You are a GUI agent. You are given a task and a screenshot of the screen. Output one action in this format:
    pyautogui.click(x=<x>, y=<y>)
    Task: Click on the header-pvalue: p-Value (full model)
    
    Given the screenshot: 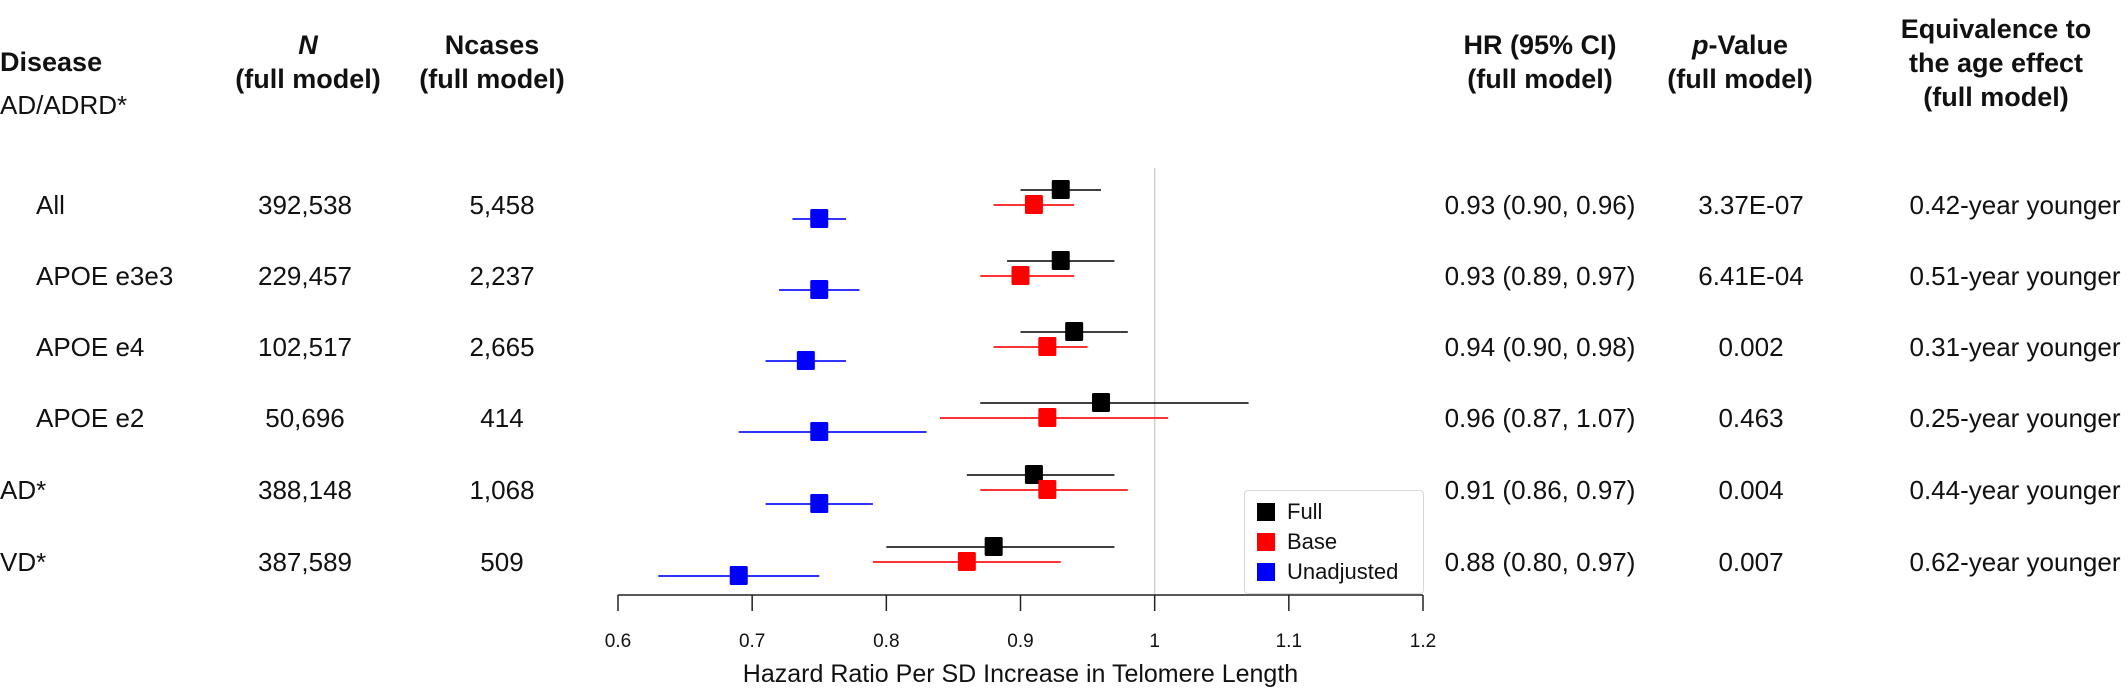 What is the action you would take?
    pyautogui.click(x=1740, y=62)
    